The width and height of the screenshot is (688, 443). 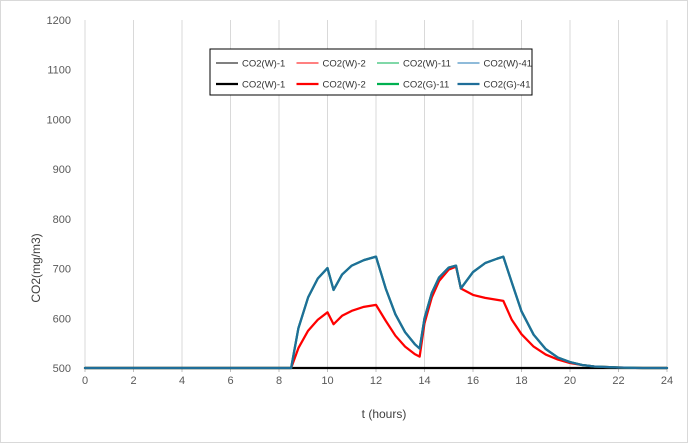 I want to click on y-tick-labels: 500 600 700 800 900 1000 1100 1200, so click(x=59, y=195).